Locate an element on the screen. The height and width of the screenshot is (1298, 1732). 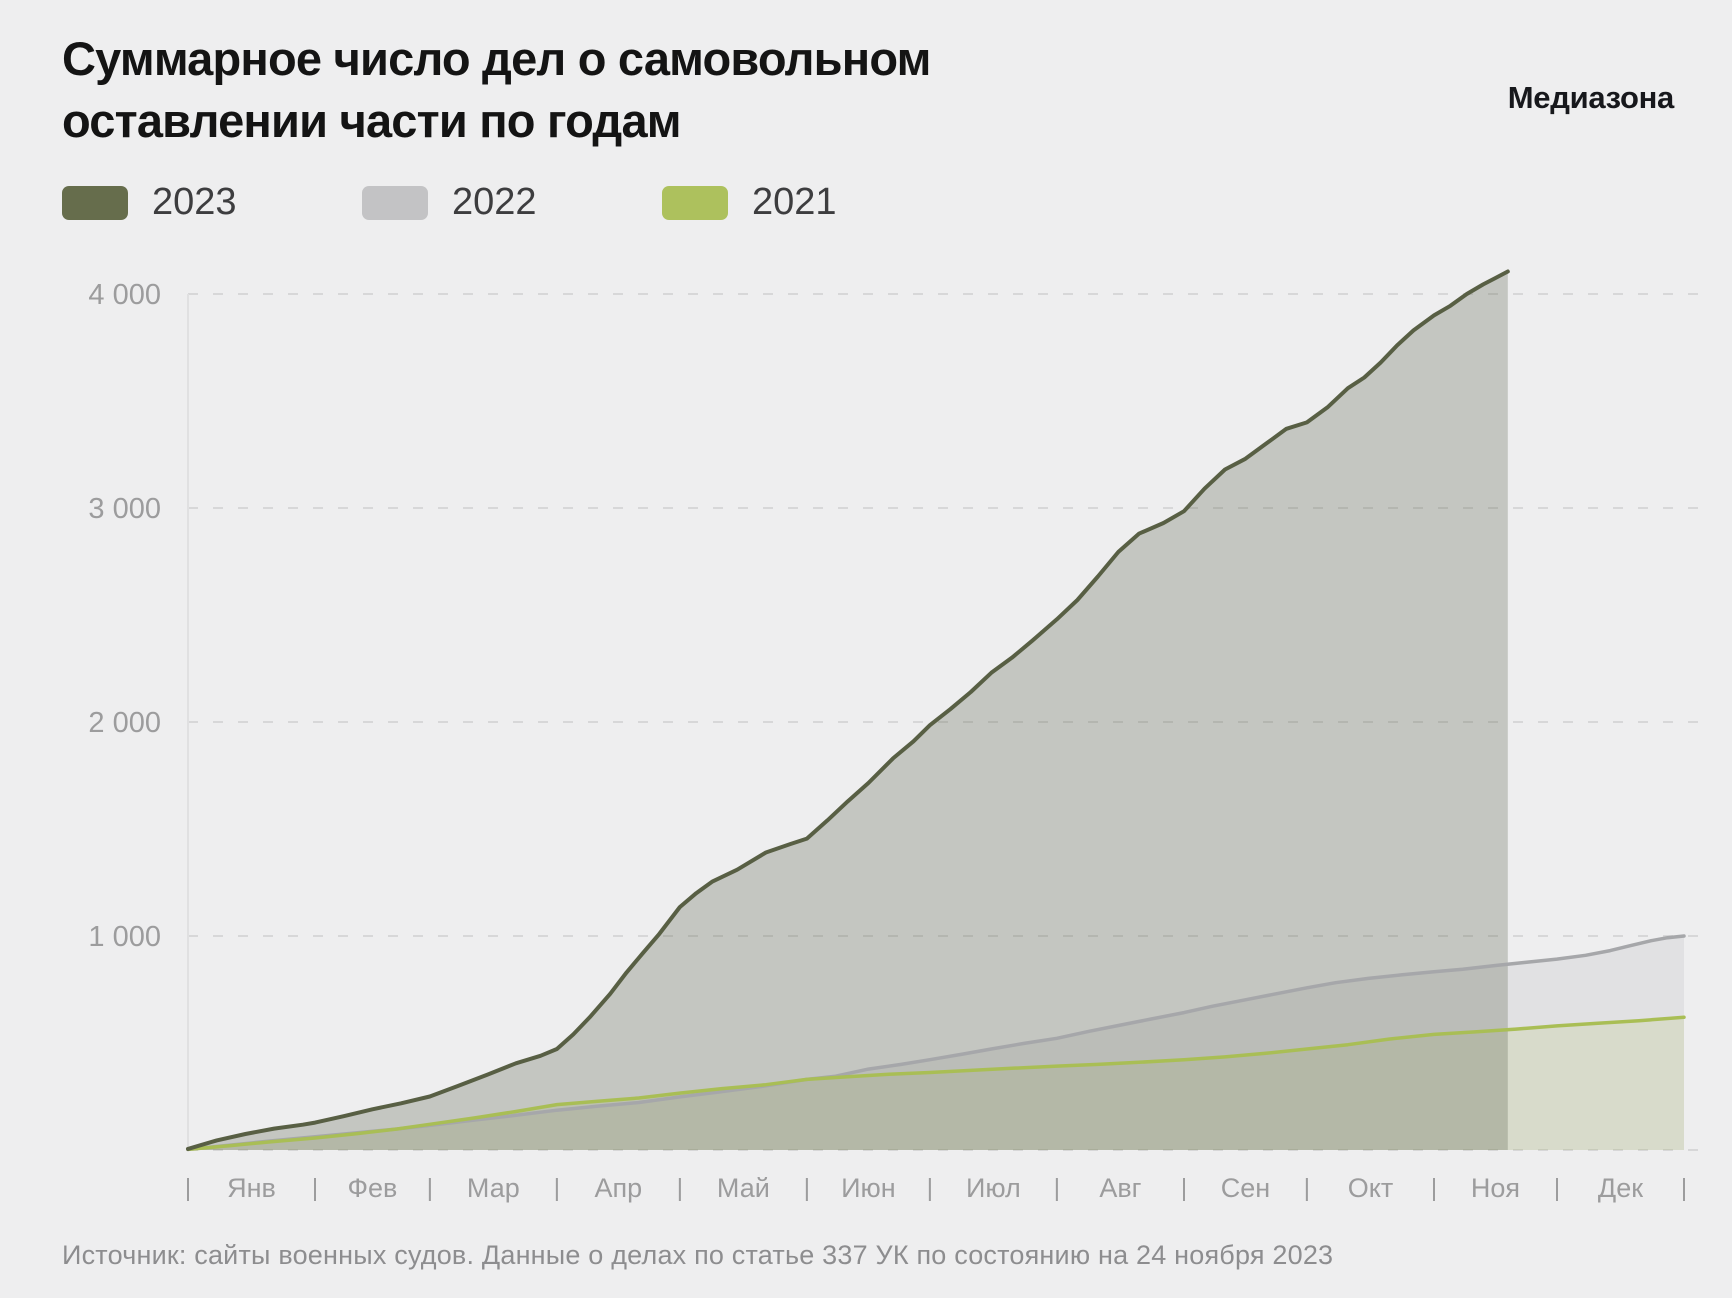
mediazona-logo: Медиазона is located at coordinates (1591, 97).